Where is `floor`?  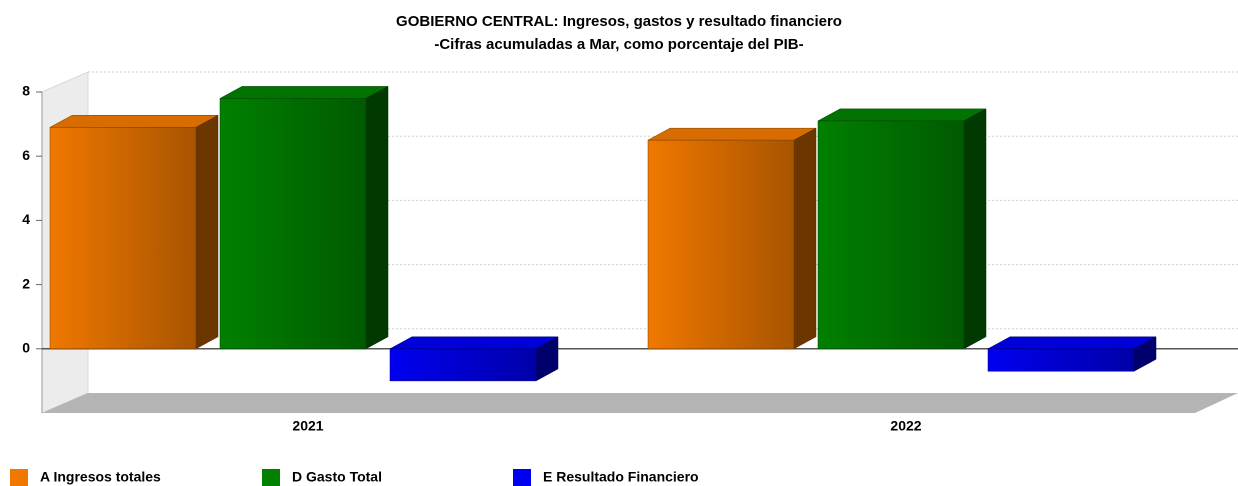
floor is located at coordinates (640, 403).